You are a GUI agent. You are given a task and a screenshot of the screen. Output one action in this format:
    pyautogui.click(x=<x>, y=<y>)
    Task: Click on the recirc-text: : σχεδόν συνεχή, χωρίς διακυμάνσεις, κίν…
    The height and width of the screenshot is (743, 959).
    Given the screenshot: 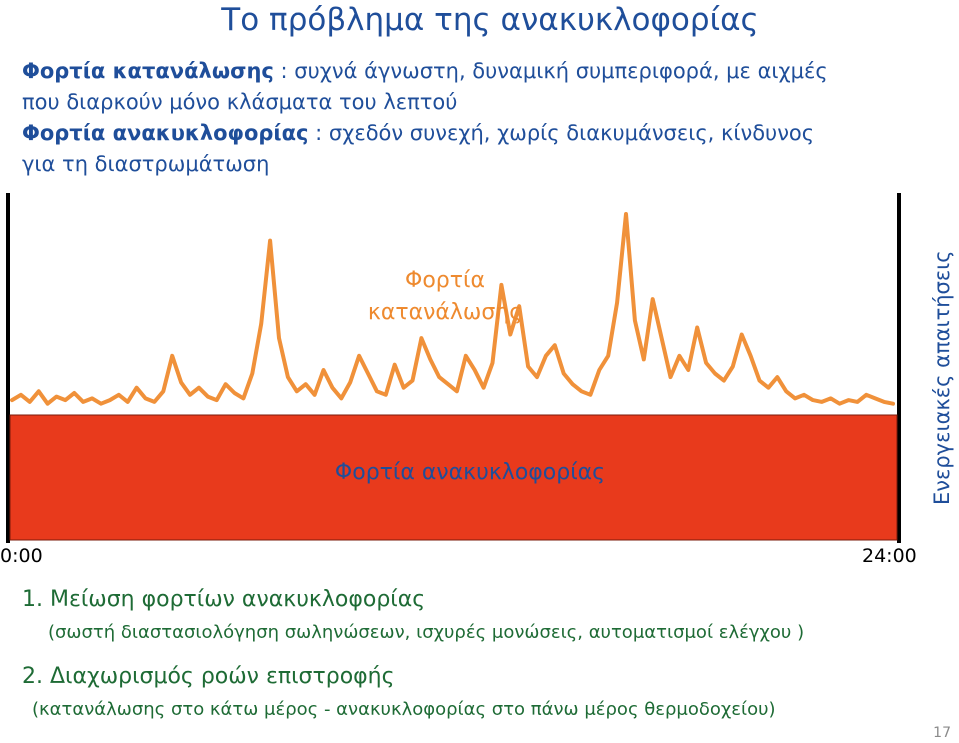 What is the action you would take?
    pyautogui.click(x=561, y=133)
    